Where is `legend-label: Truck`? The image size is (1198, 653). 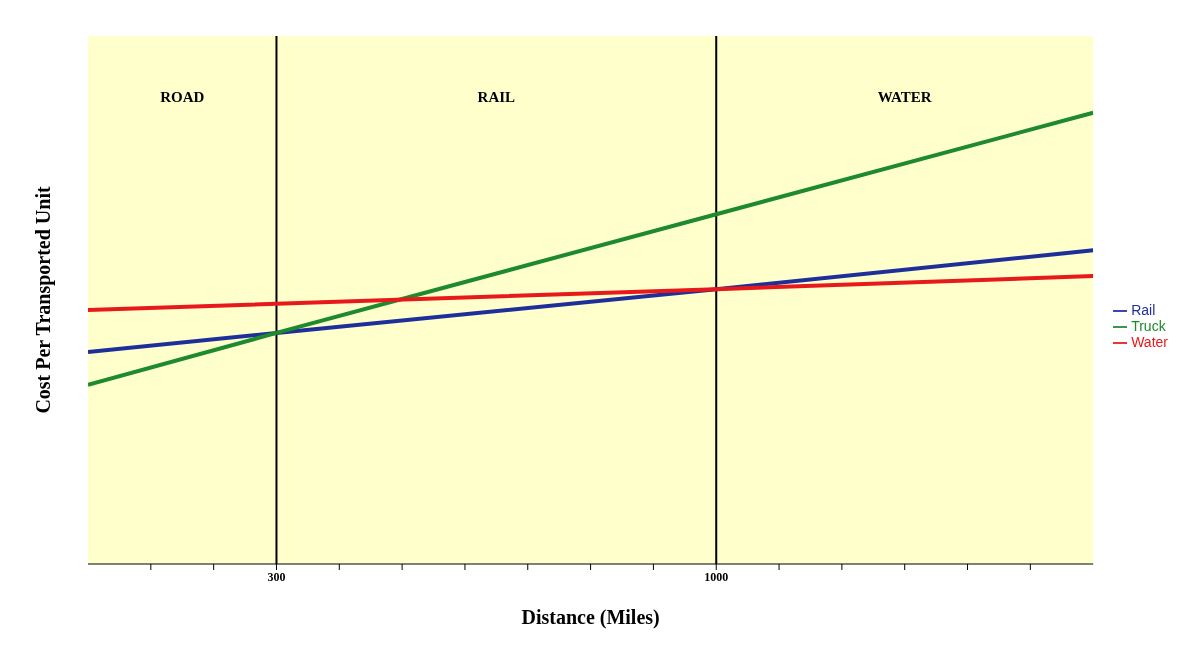 legend-label: Truck is located at coordinates (1148, 325).